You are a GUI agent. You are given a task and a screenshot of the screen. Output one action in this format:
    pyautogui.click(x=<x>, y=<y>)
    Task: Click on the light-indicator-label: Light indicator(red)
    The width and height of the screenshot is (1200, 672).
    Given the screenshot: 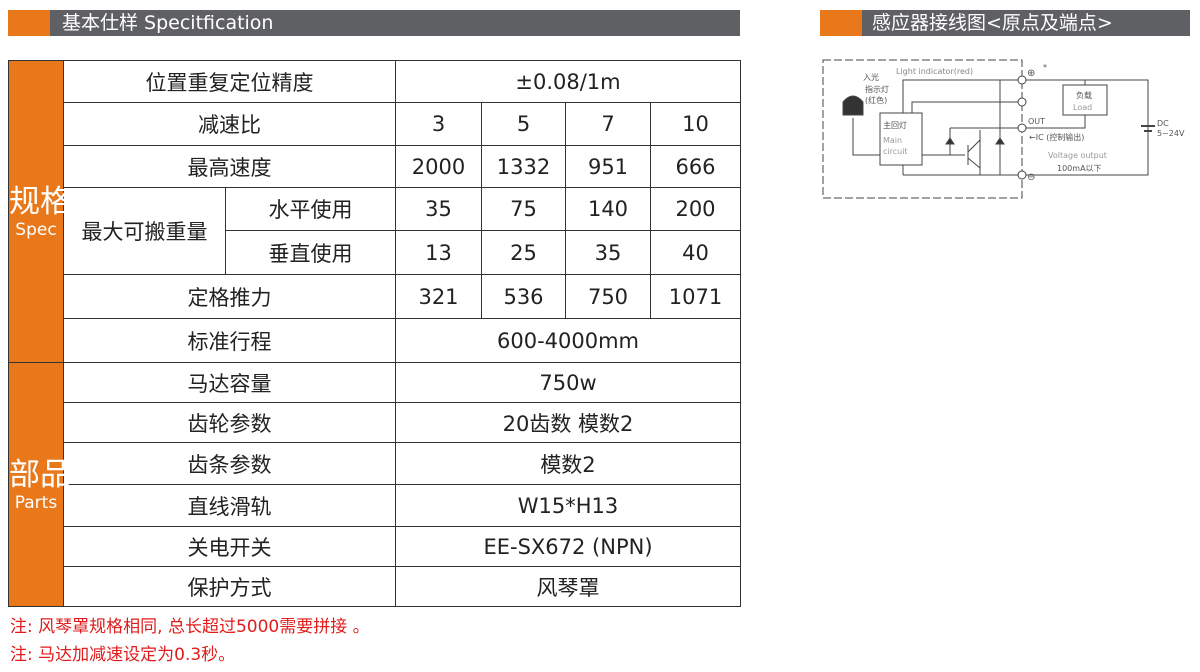 What is the action you would take?
    pyautogui.click(x=934, y=71)
    